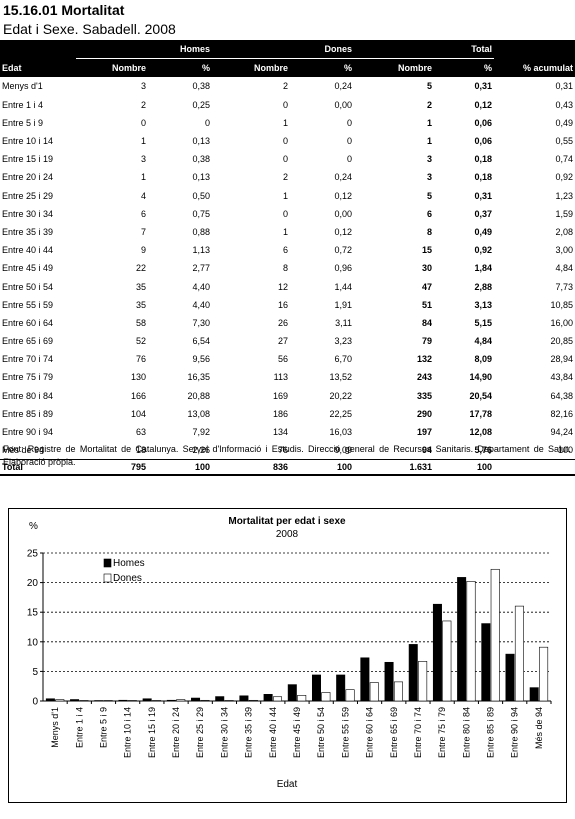 This screenshot has width=575, height=819. What do you see at coordinates (287, 268) in the screenshot?
I see `table-row: Entre 45 i 49 22 2,77 8 0,96 30 1,84 4,84` at bounding box center [287, 268].